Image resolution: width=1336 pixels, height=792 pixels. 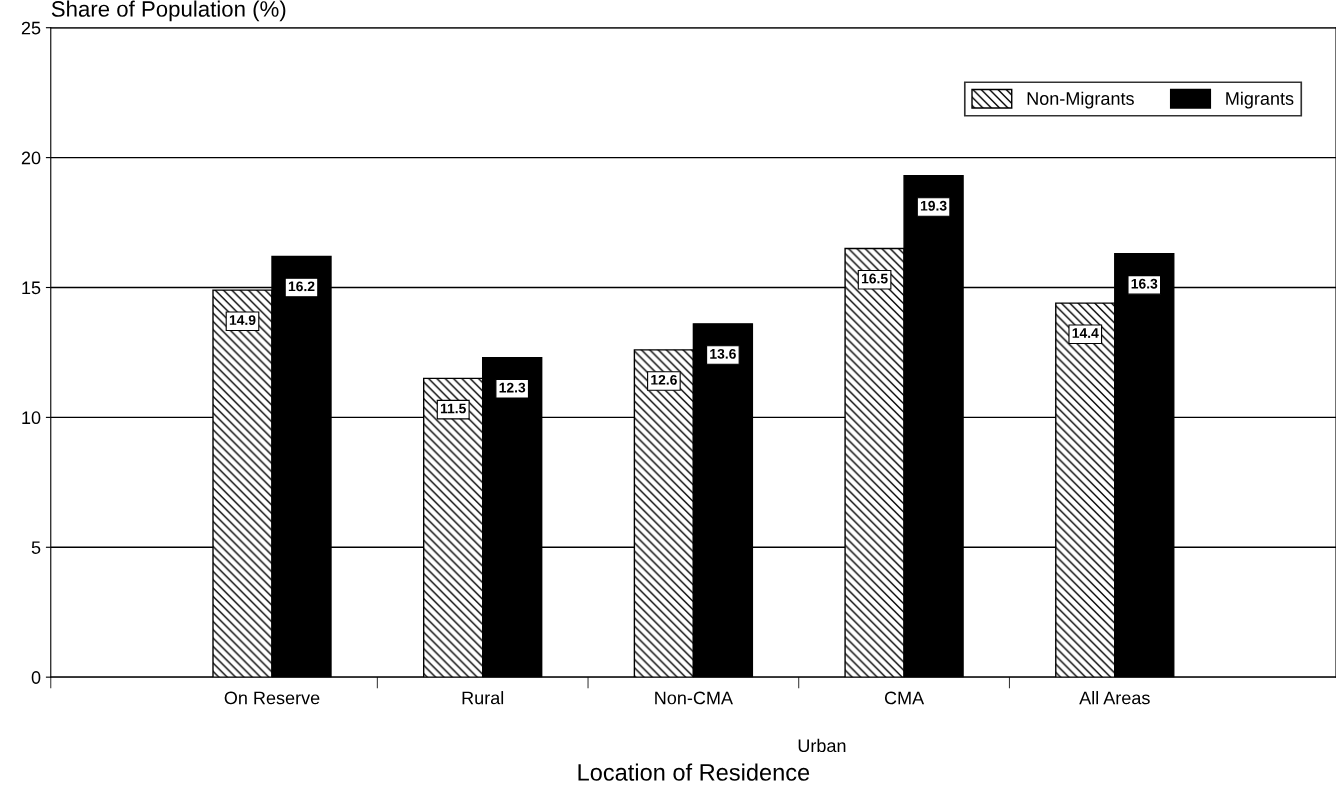 I want to click on data-label: 13.6, so click(x=723, y=353).